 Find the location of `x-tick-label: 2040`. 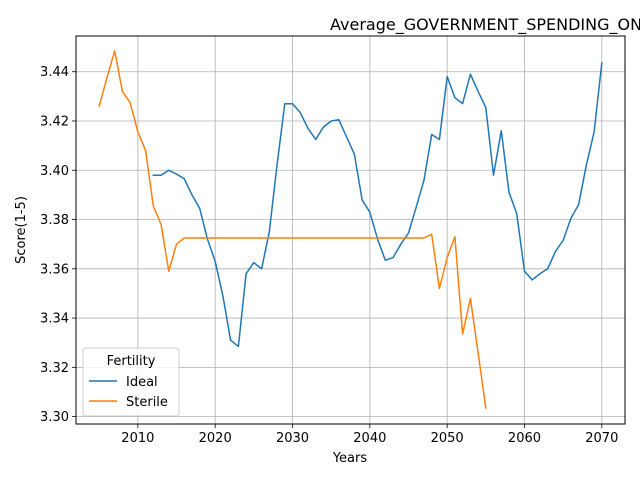

x-tick-label: 2040 is located at coordinates (369, 438).